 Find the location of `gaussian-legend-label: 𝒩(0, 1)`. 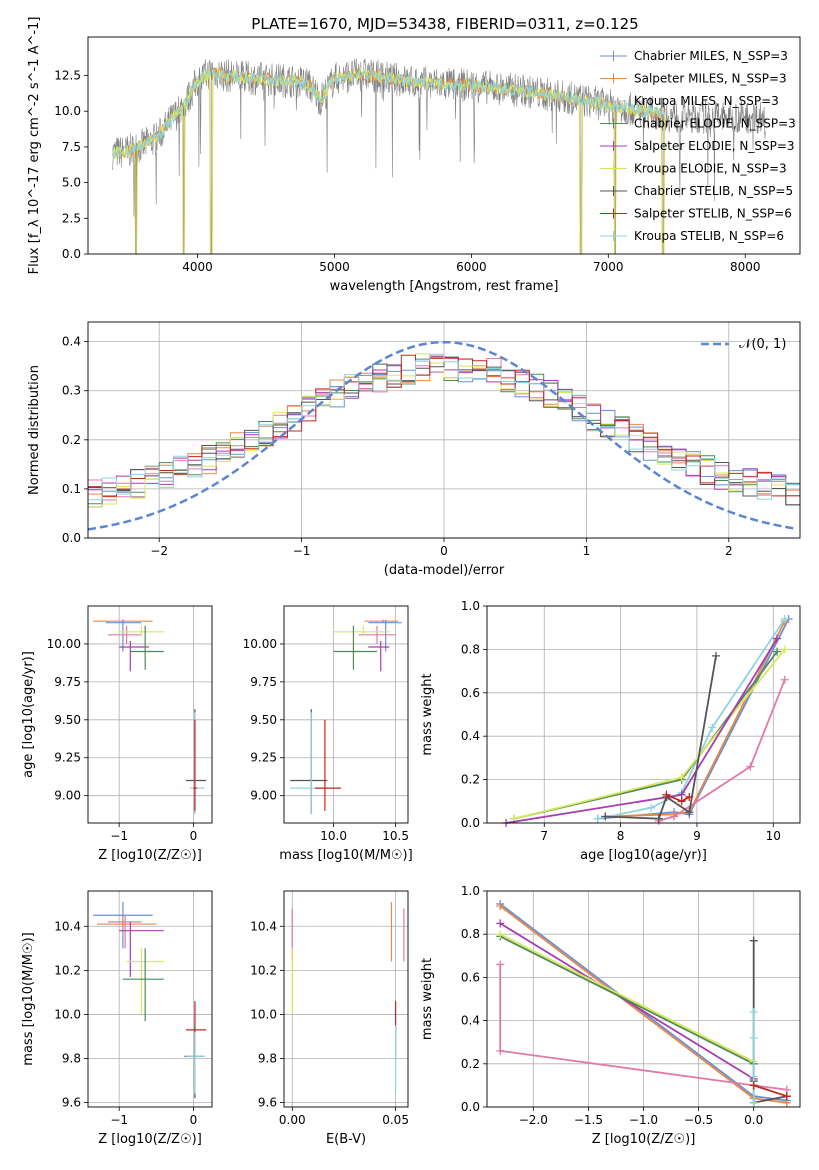

gaussian-legend-label: 𝒩(0, 1) is located at coordinates (762, 344).